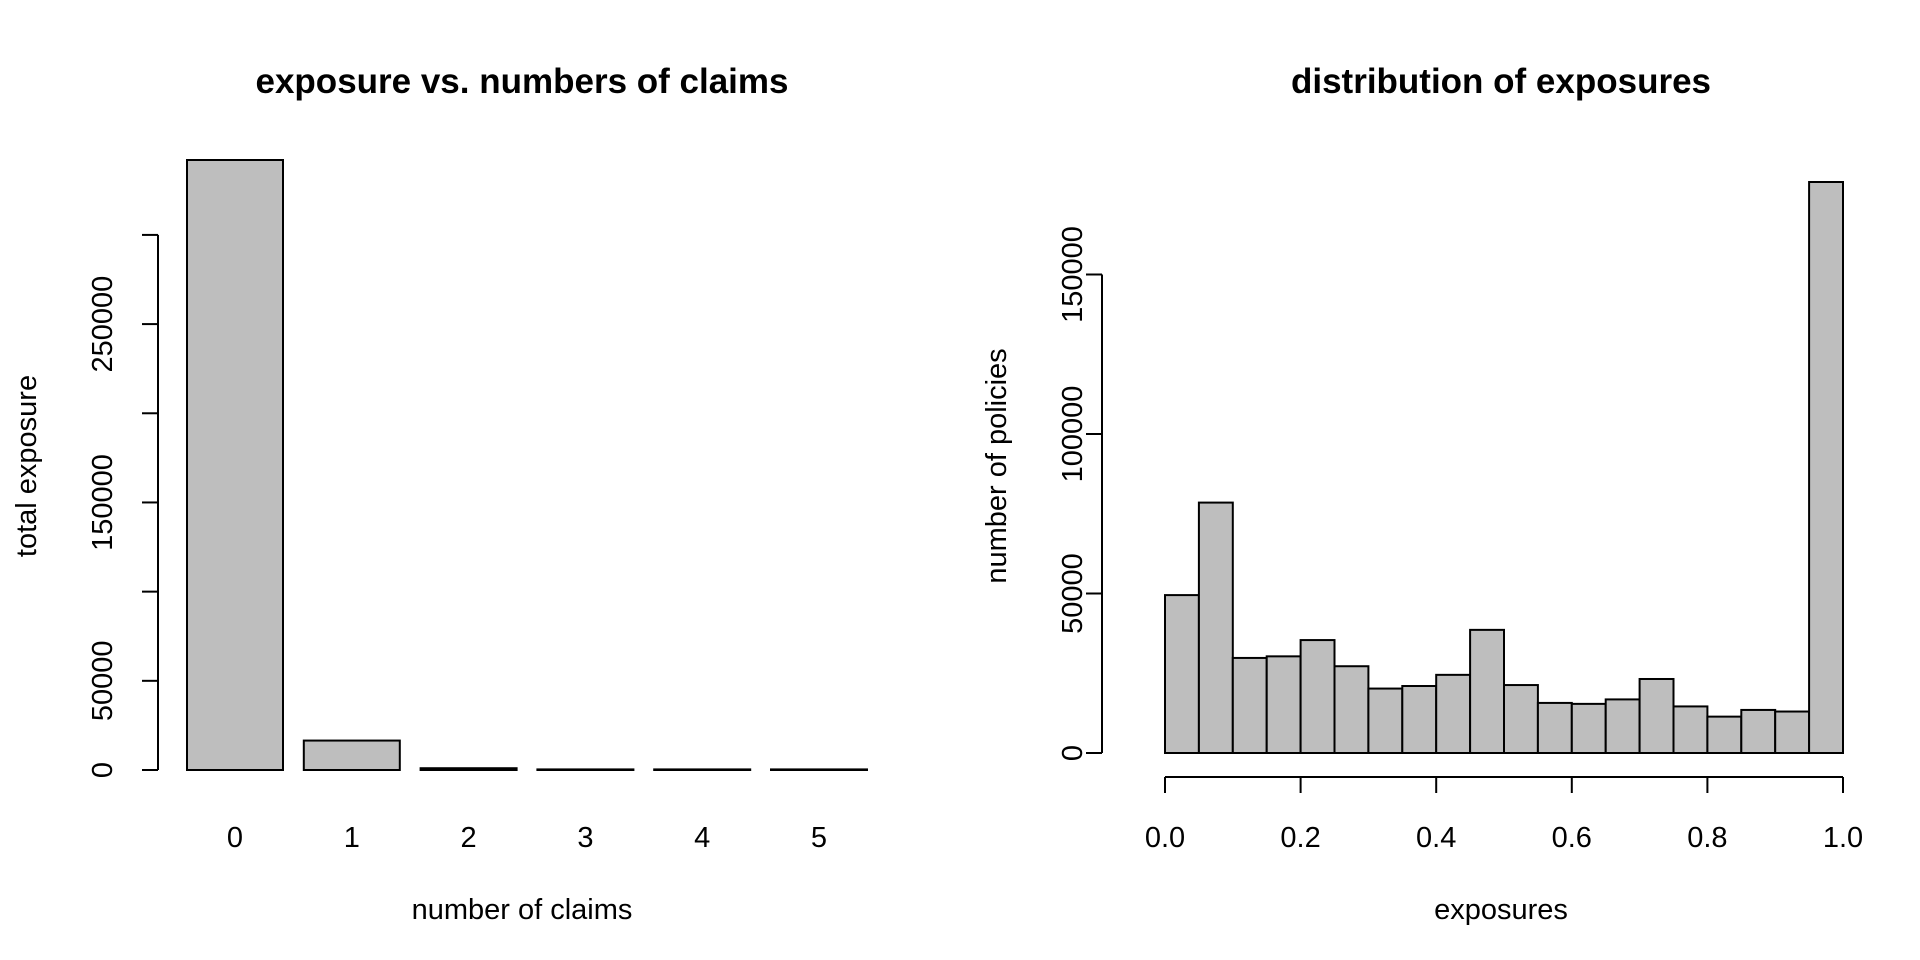 The image size is (1920, 960). I want to click on x-tick-label: 2, so click(469, 838).